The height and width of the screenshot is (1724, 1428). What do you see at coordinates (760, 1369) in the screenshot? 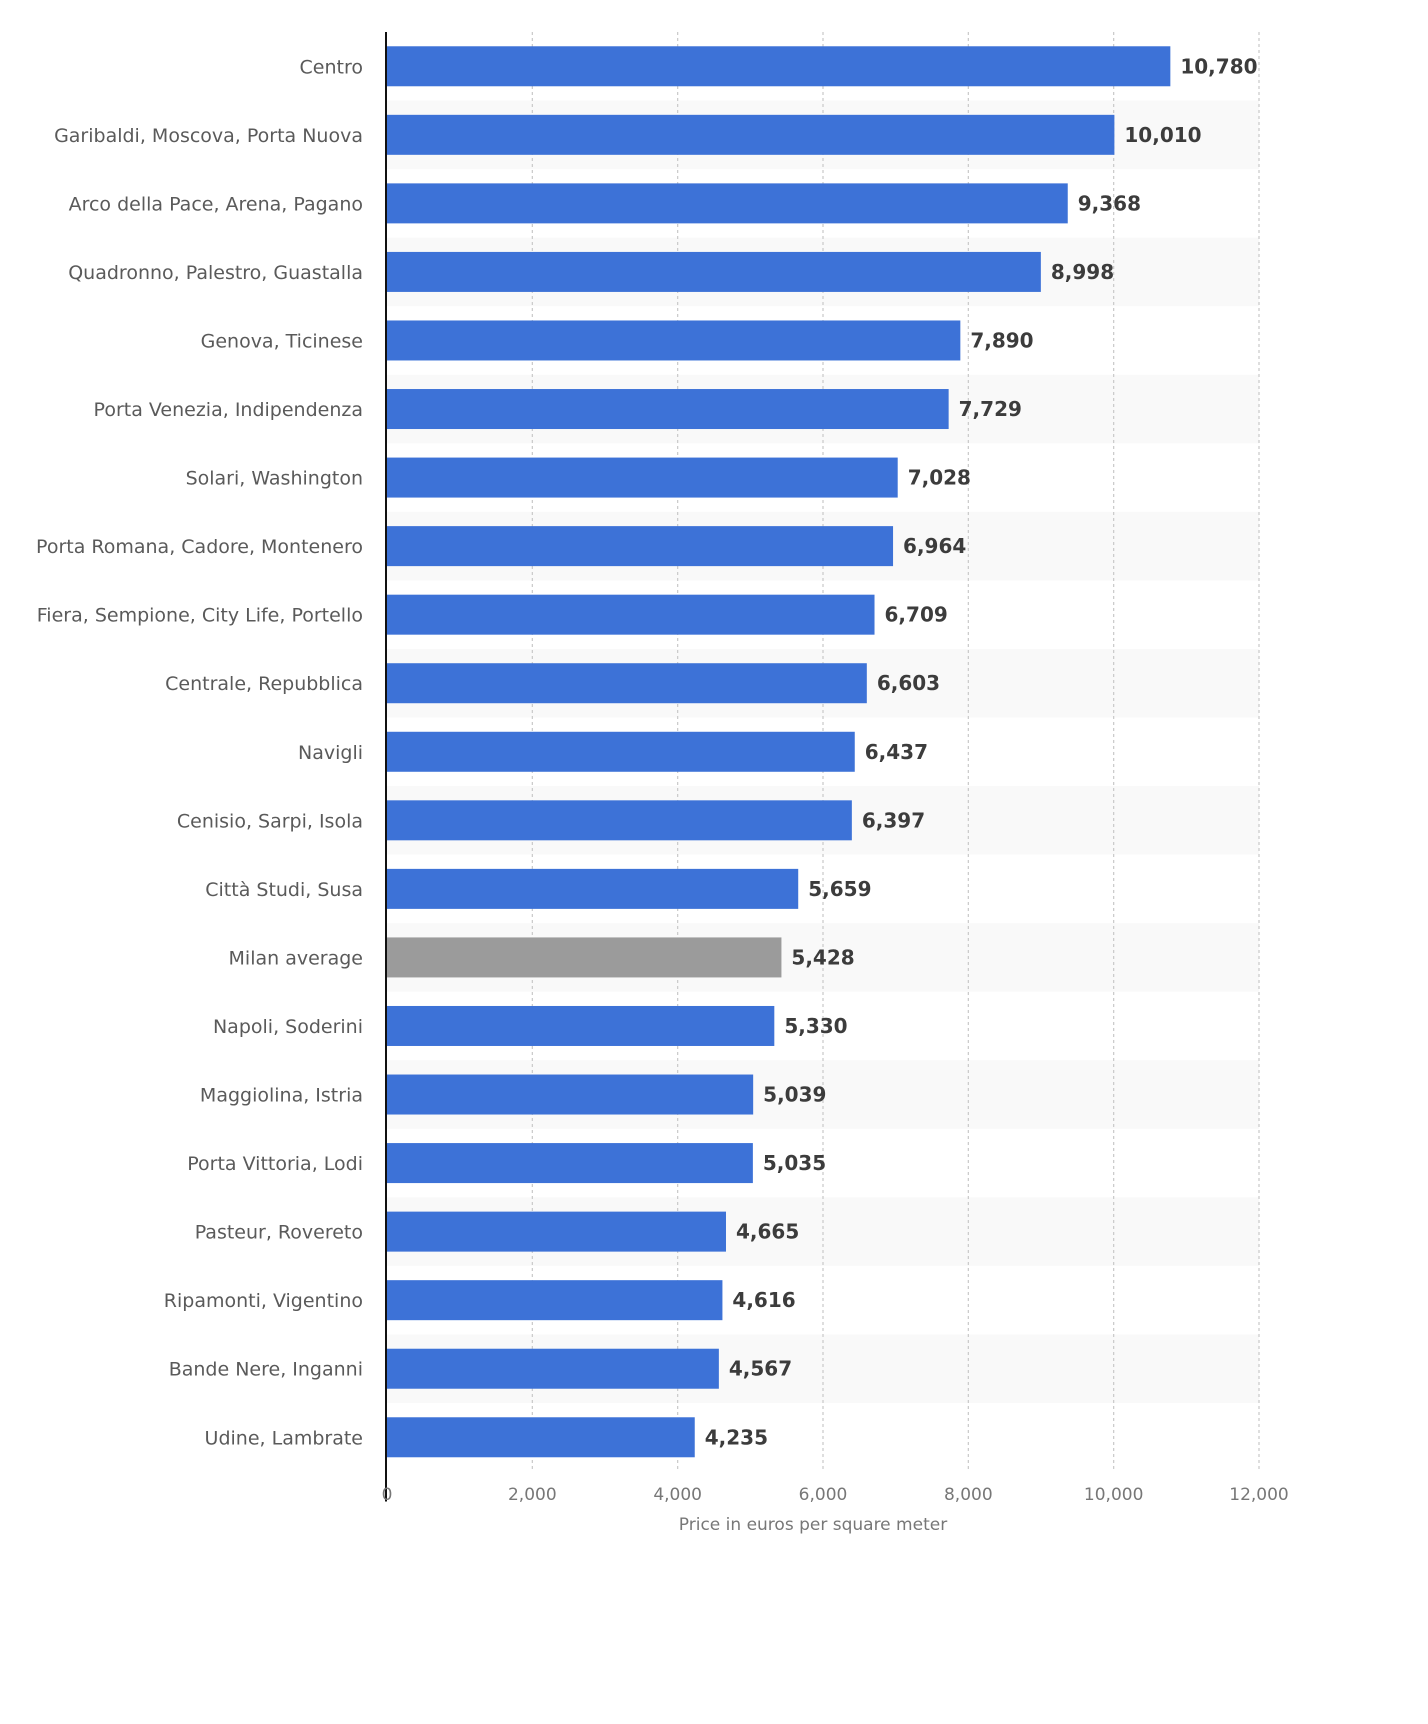
I see `value-label: 4,567` at bounding box center [760, 1369].